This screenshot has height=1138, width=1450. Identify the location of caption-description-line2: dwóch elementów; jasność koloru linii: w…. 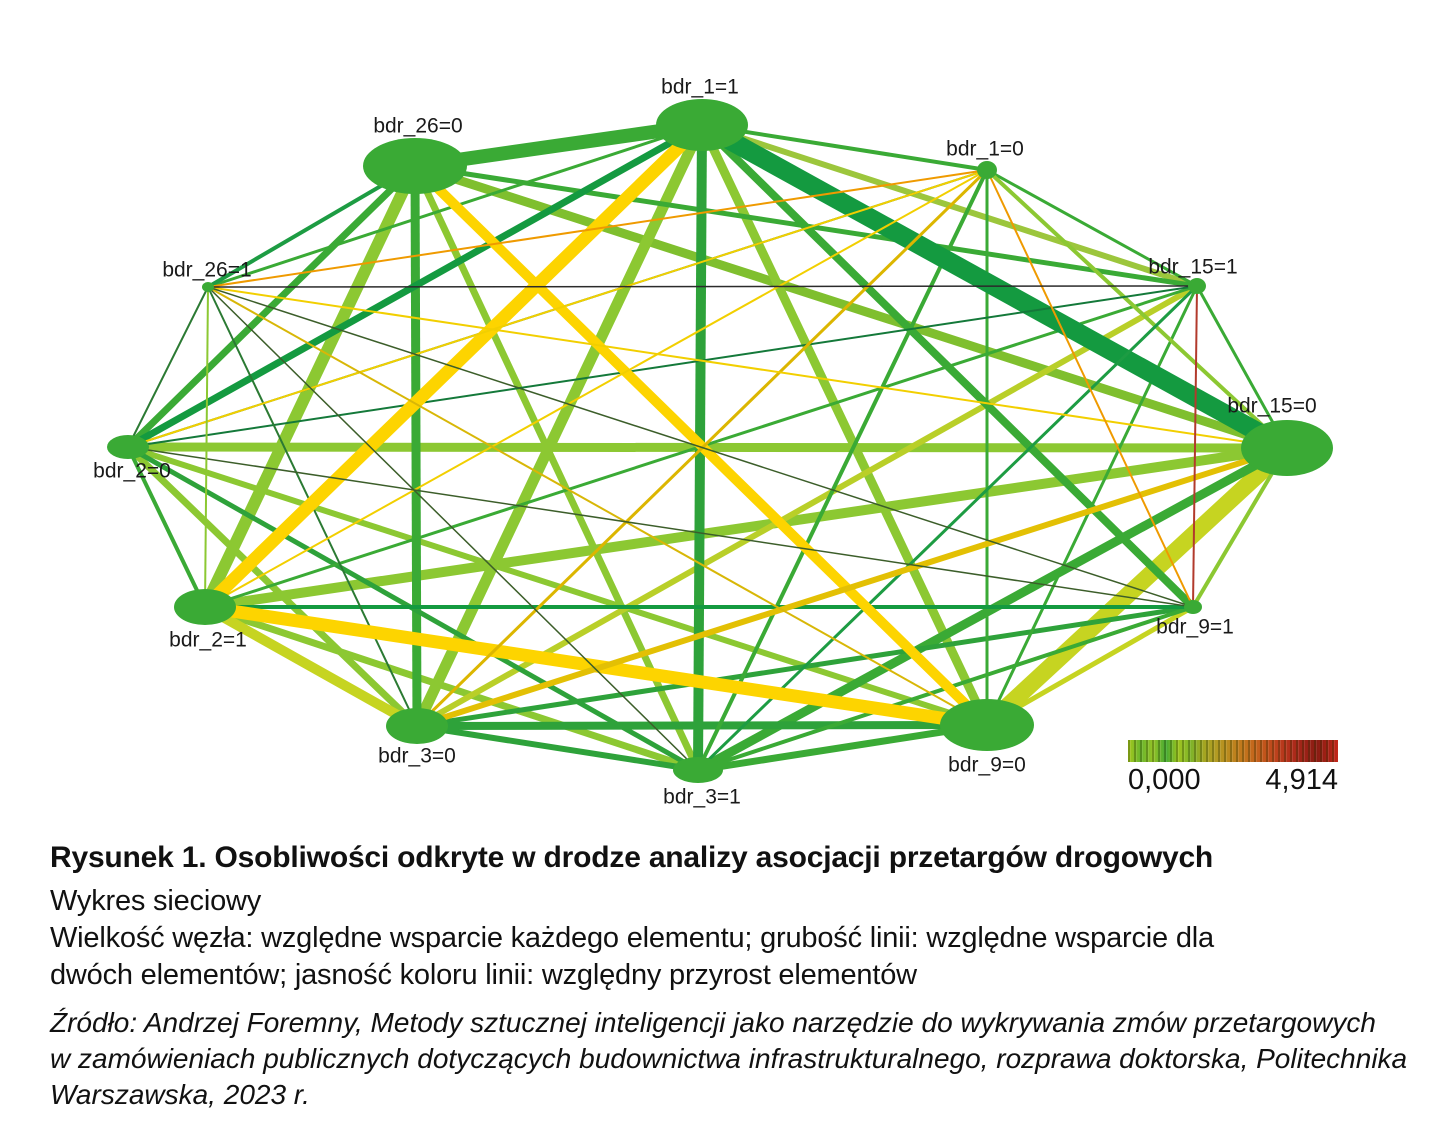
(483, 975).